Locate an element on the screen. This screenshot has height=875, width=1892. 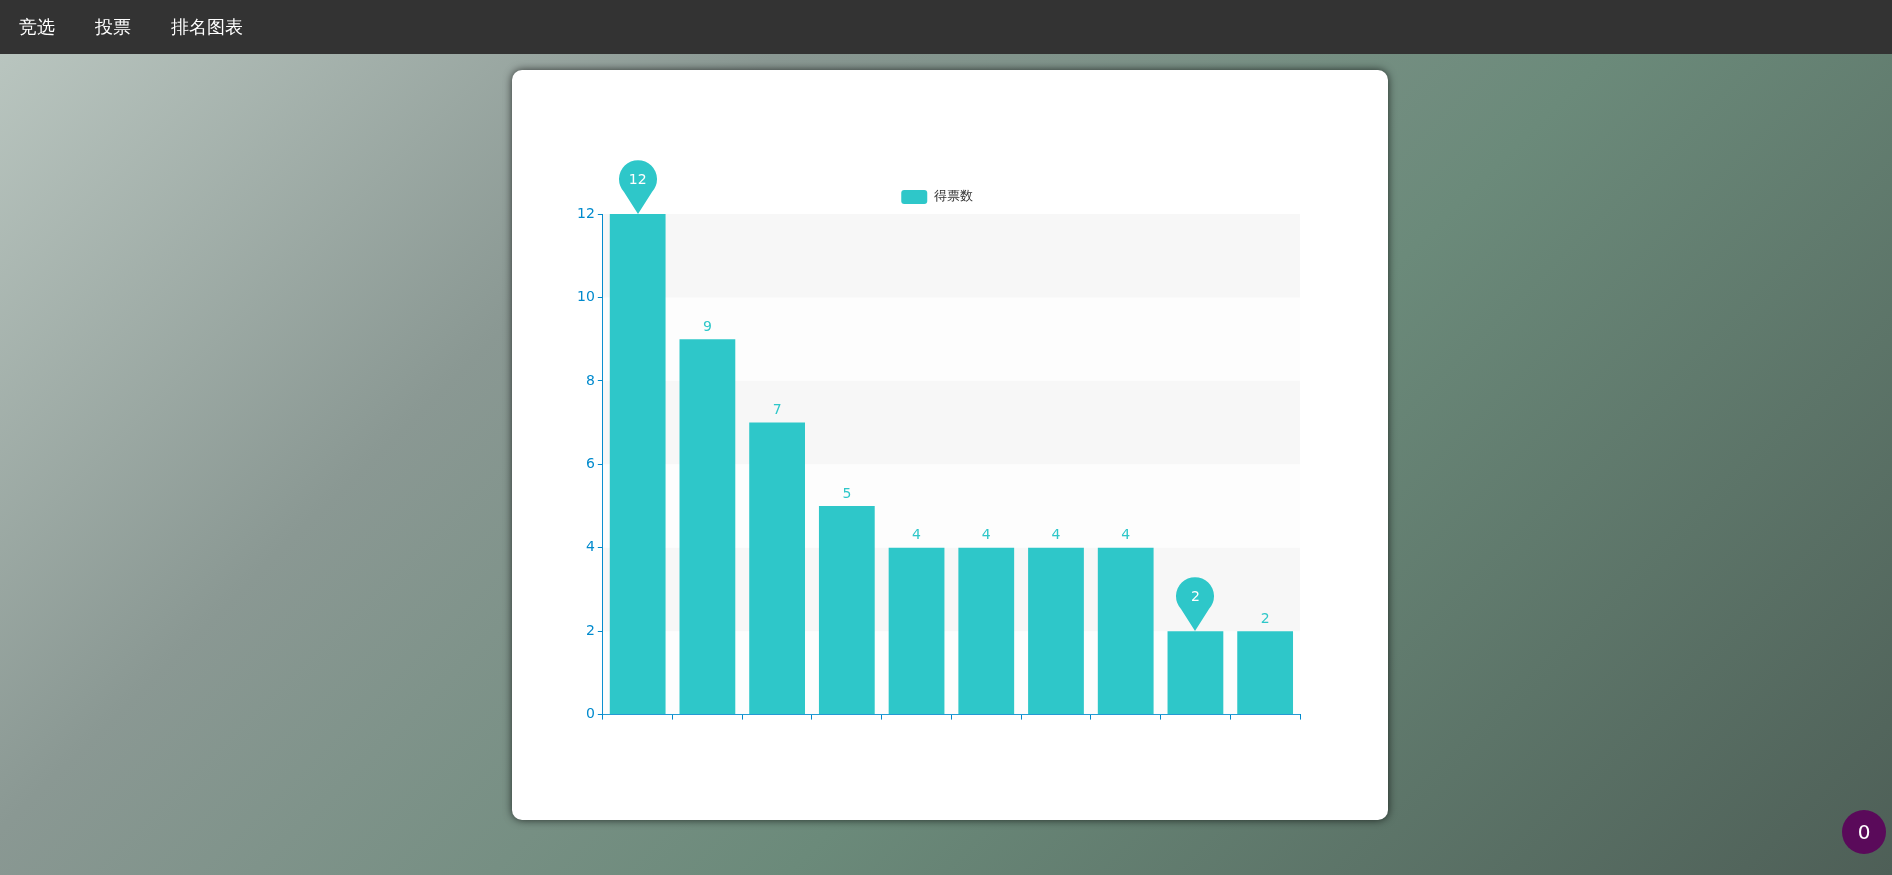
y-tick-label: 6 is located at coordinates (590, 462).